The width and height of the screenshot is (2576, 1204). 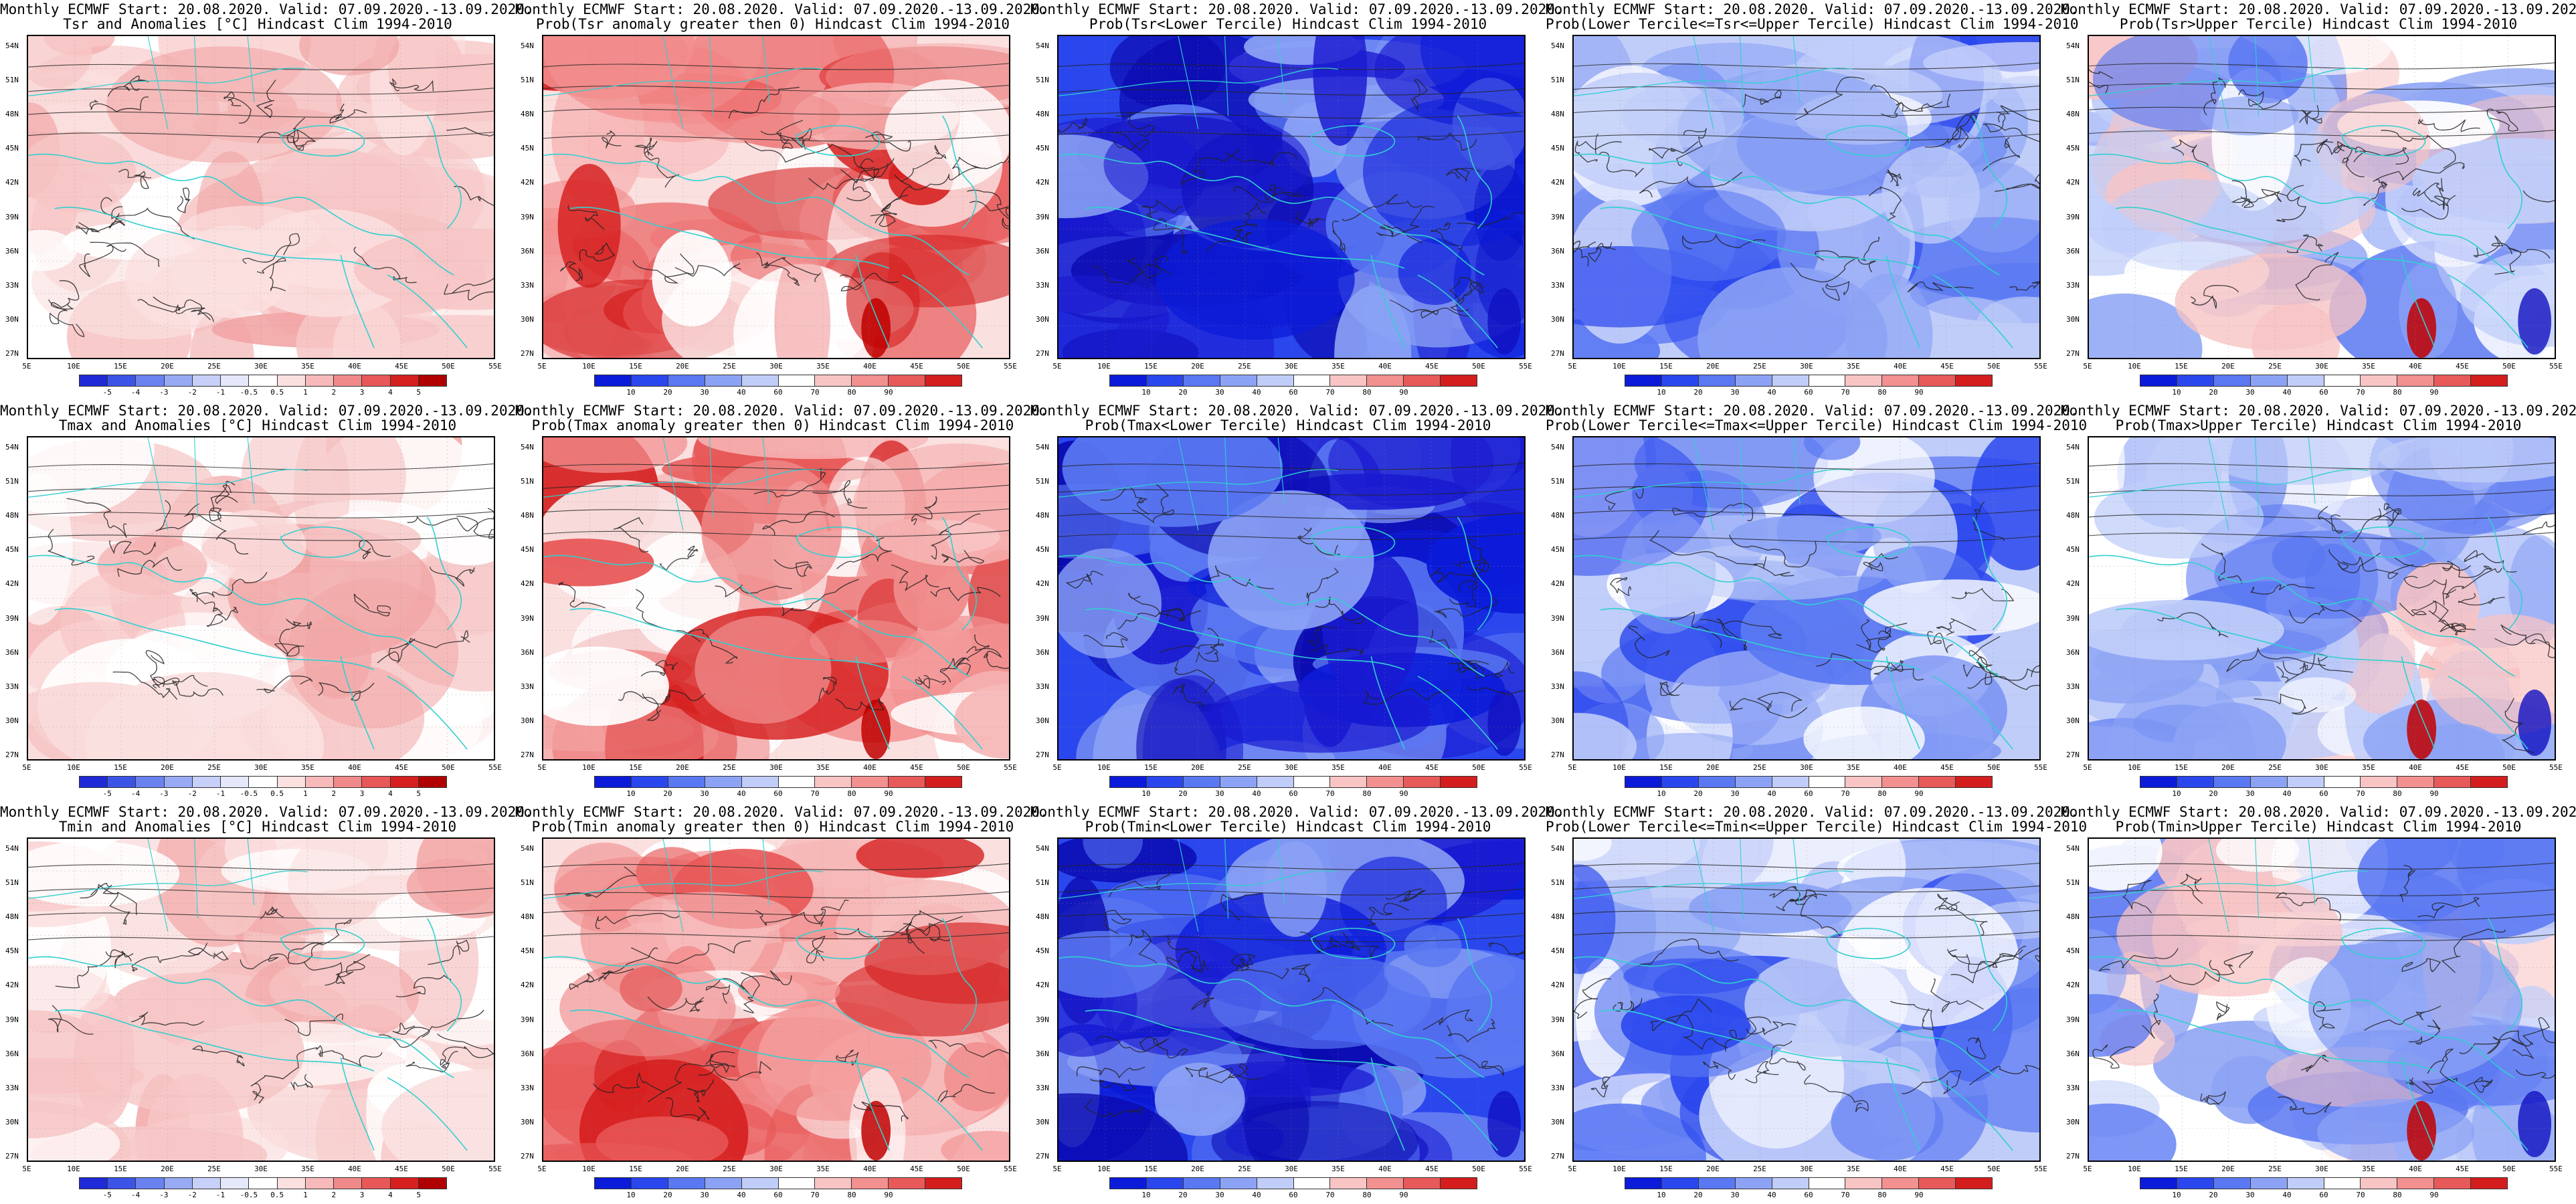 I want to click on latitude-label: 51N, so click(x=1042, y=883).